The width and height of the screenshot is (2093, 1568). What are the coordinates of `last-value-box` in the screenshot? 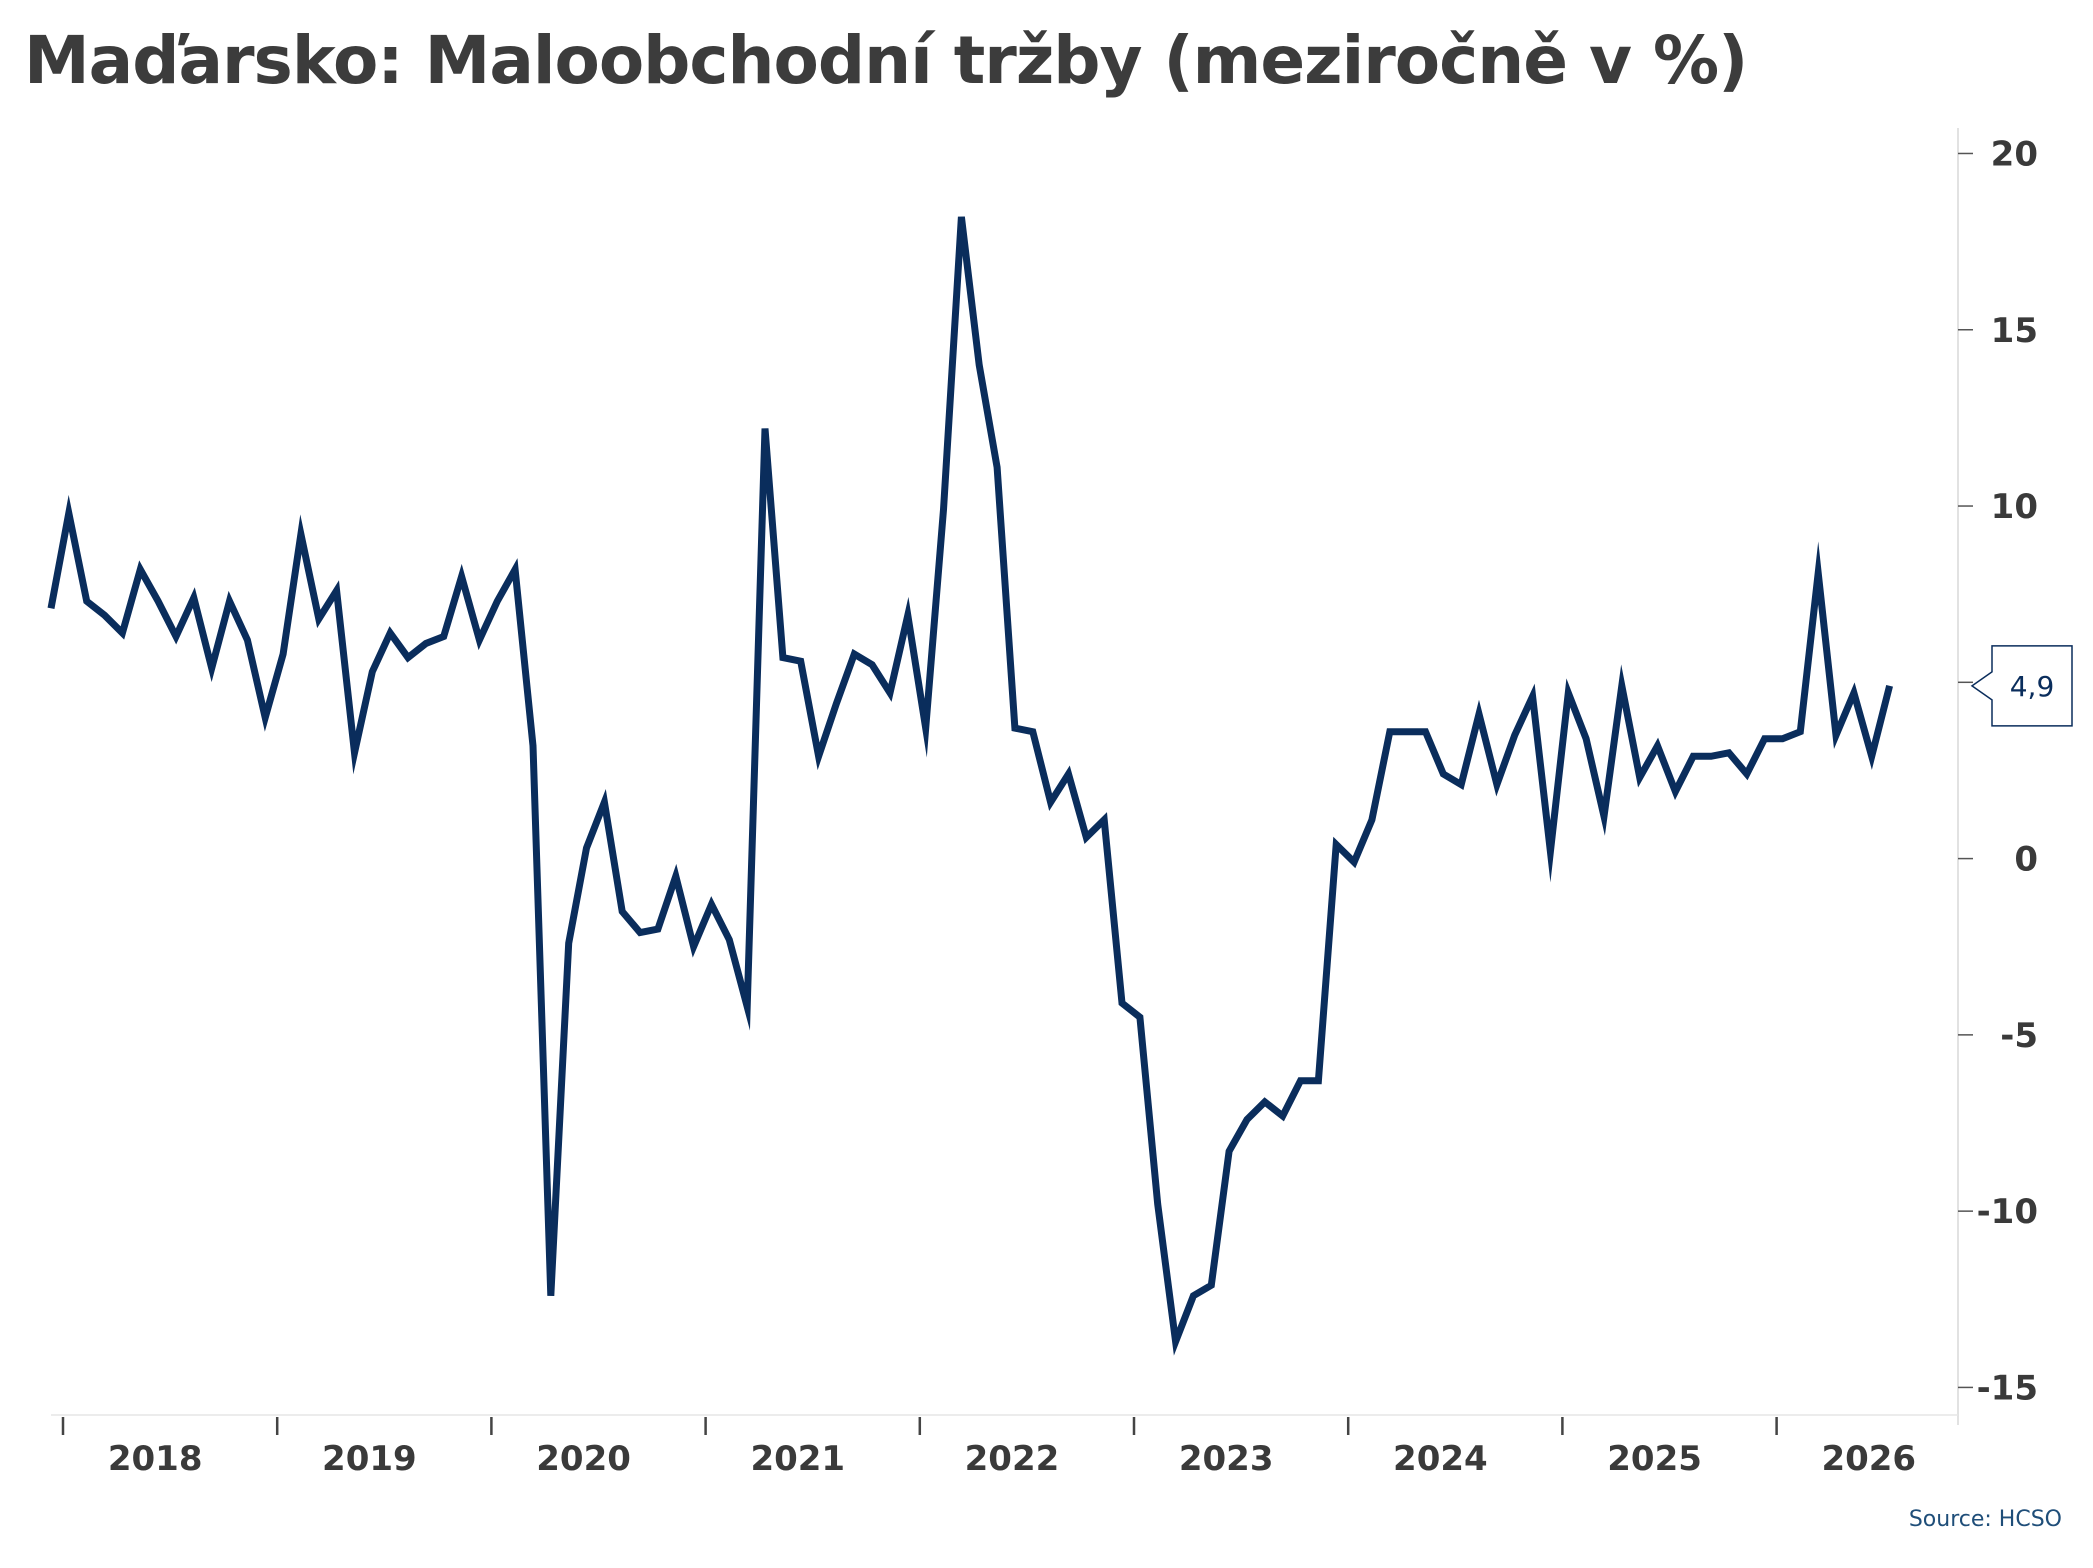 It's located at (2021, 686).